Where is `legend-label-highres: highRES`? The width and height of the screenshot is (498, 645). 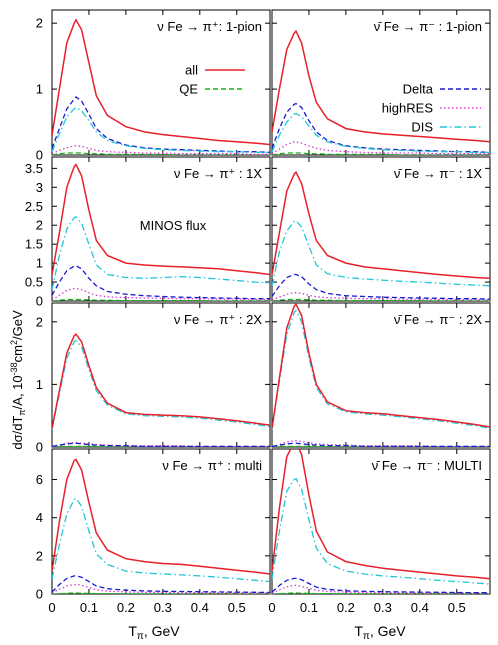 legend-label-highres: highRES is located at coordinates (408, 108).